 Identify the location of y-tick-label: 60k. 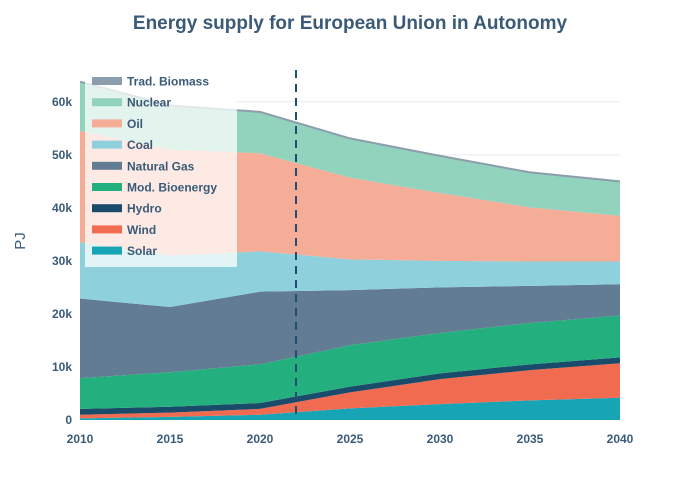
(62, 102).